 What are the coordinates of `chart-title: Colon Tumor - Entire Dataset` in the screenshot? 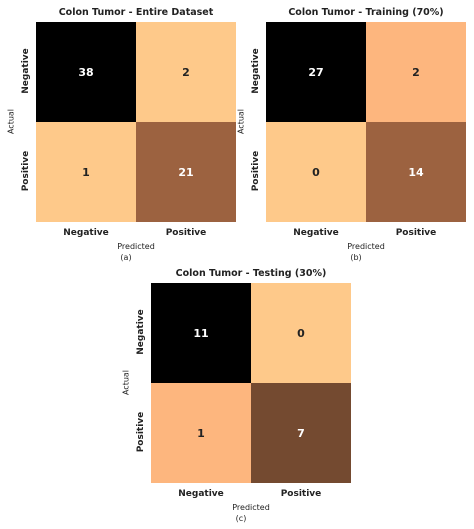 It's located at (136, 12).